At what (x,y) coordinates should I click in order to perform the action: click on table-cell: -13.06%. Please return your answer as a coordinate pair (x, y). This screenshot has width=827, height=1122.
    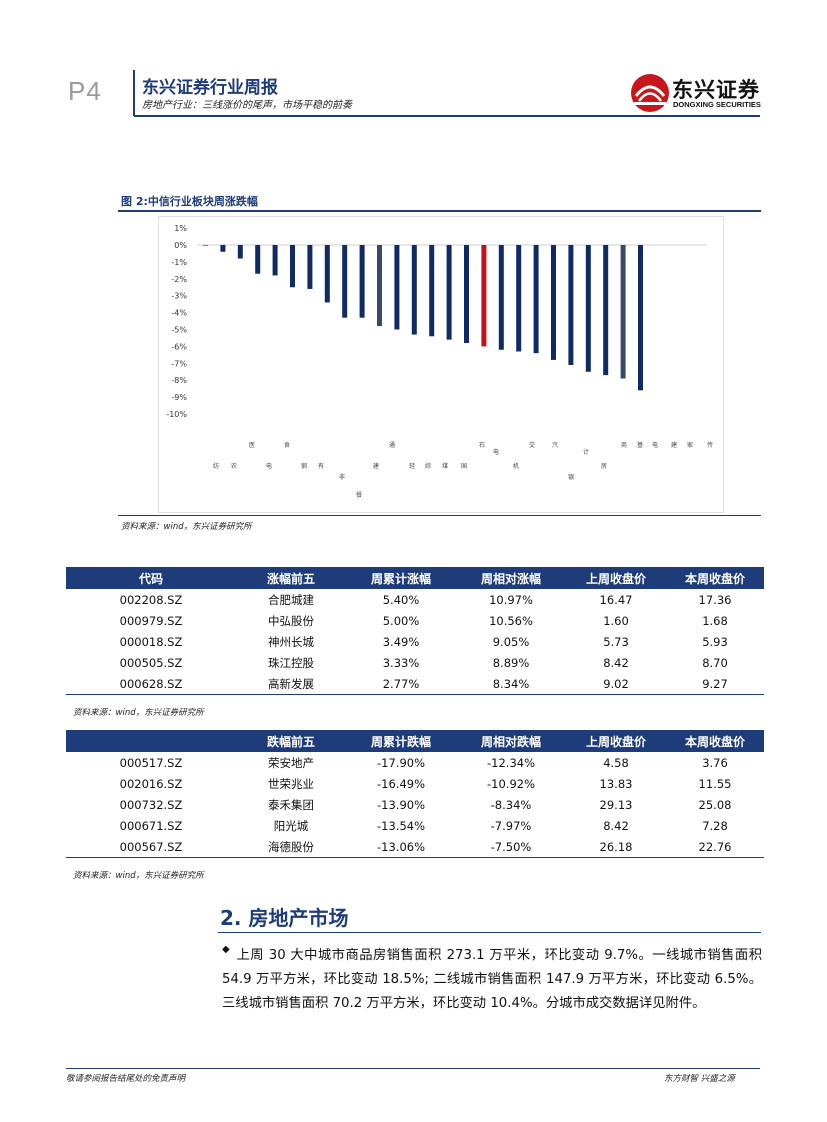
    Looking at the image, I should click on (401, 847).